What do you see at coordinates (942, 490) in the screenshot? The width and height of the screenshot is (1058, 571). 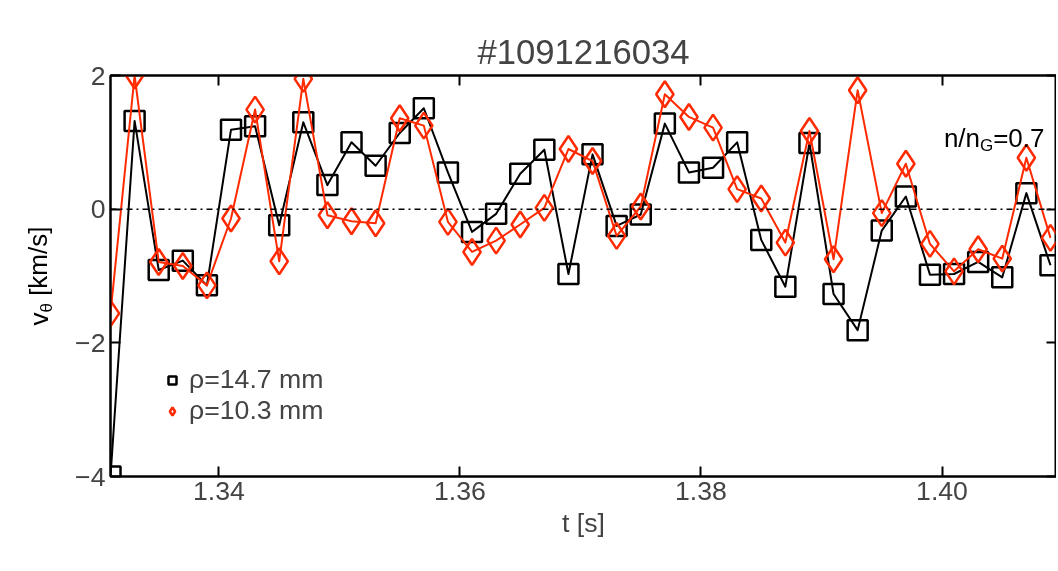 I see `x-tick-label: 1.40` at bounding box center [942, 490].